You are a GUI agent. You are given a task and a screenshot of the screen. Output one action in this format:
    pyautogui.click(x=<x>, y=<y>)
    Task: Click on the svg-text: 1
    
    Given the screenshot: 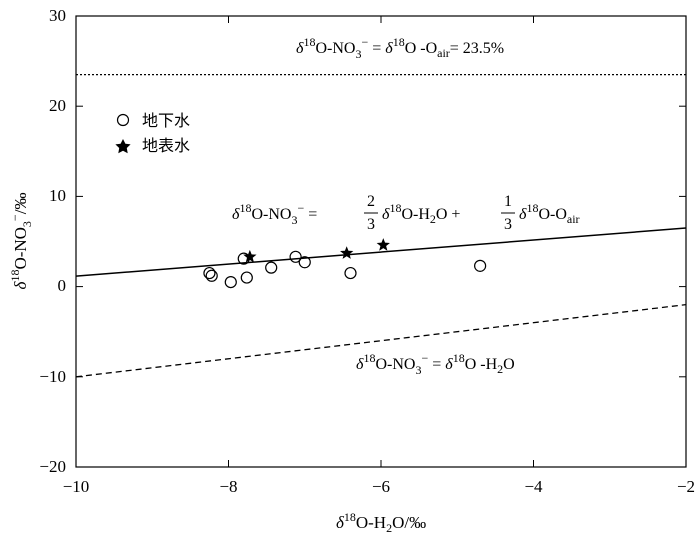 What is the action you would take?
    pyautogui.click(x=508, y=201)
    